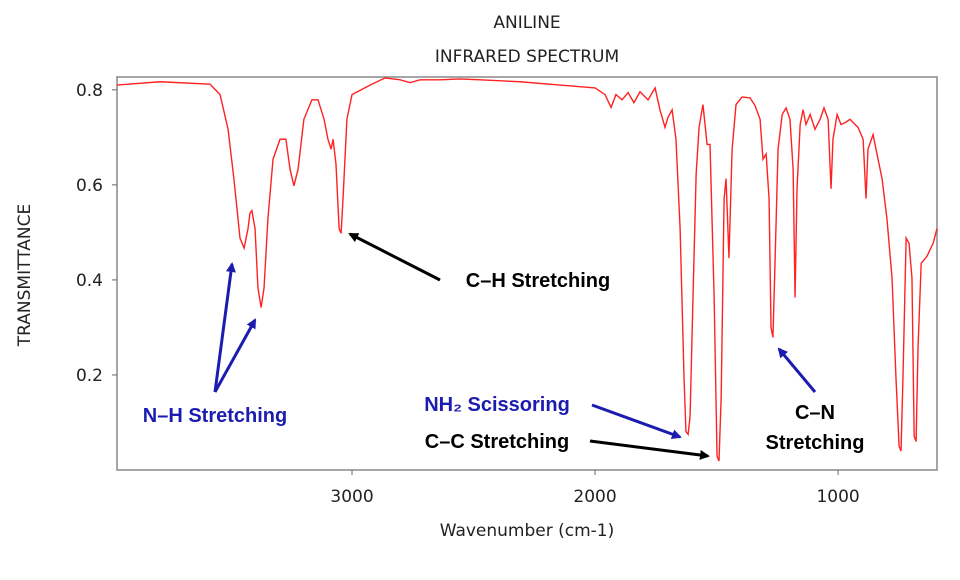 Image resolution: width=960 pixels, height=580 pixels. What do you see at coordinates (594, 497) in the screenshot?
I see `x-tick-label: 2000` at bounding box center [594, 497].